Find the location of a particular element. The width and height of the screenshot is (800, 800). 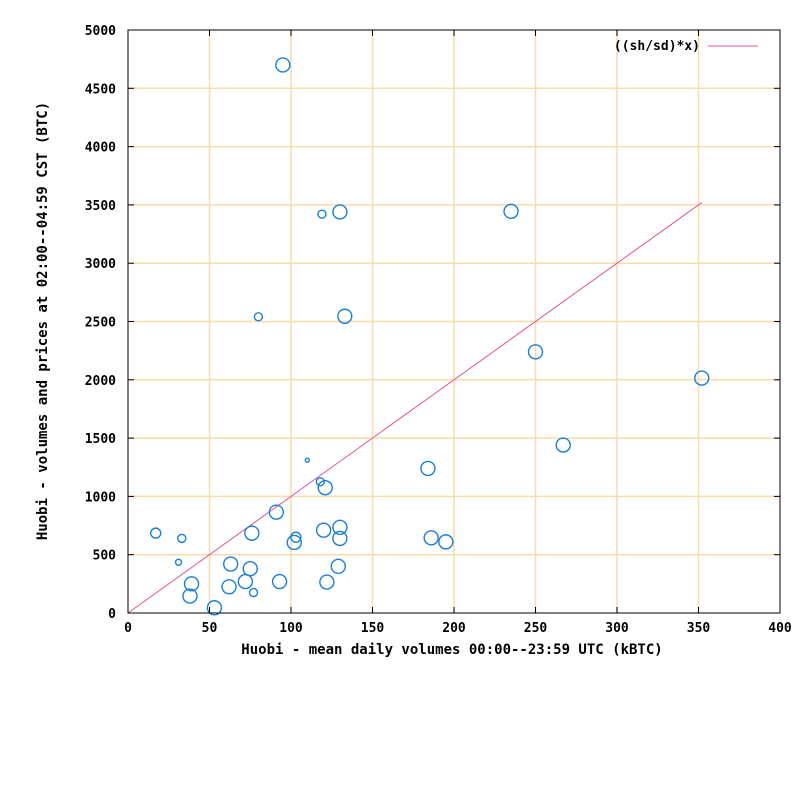

x-tick-label: 350 is located at coordinates (699, 628).